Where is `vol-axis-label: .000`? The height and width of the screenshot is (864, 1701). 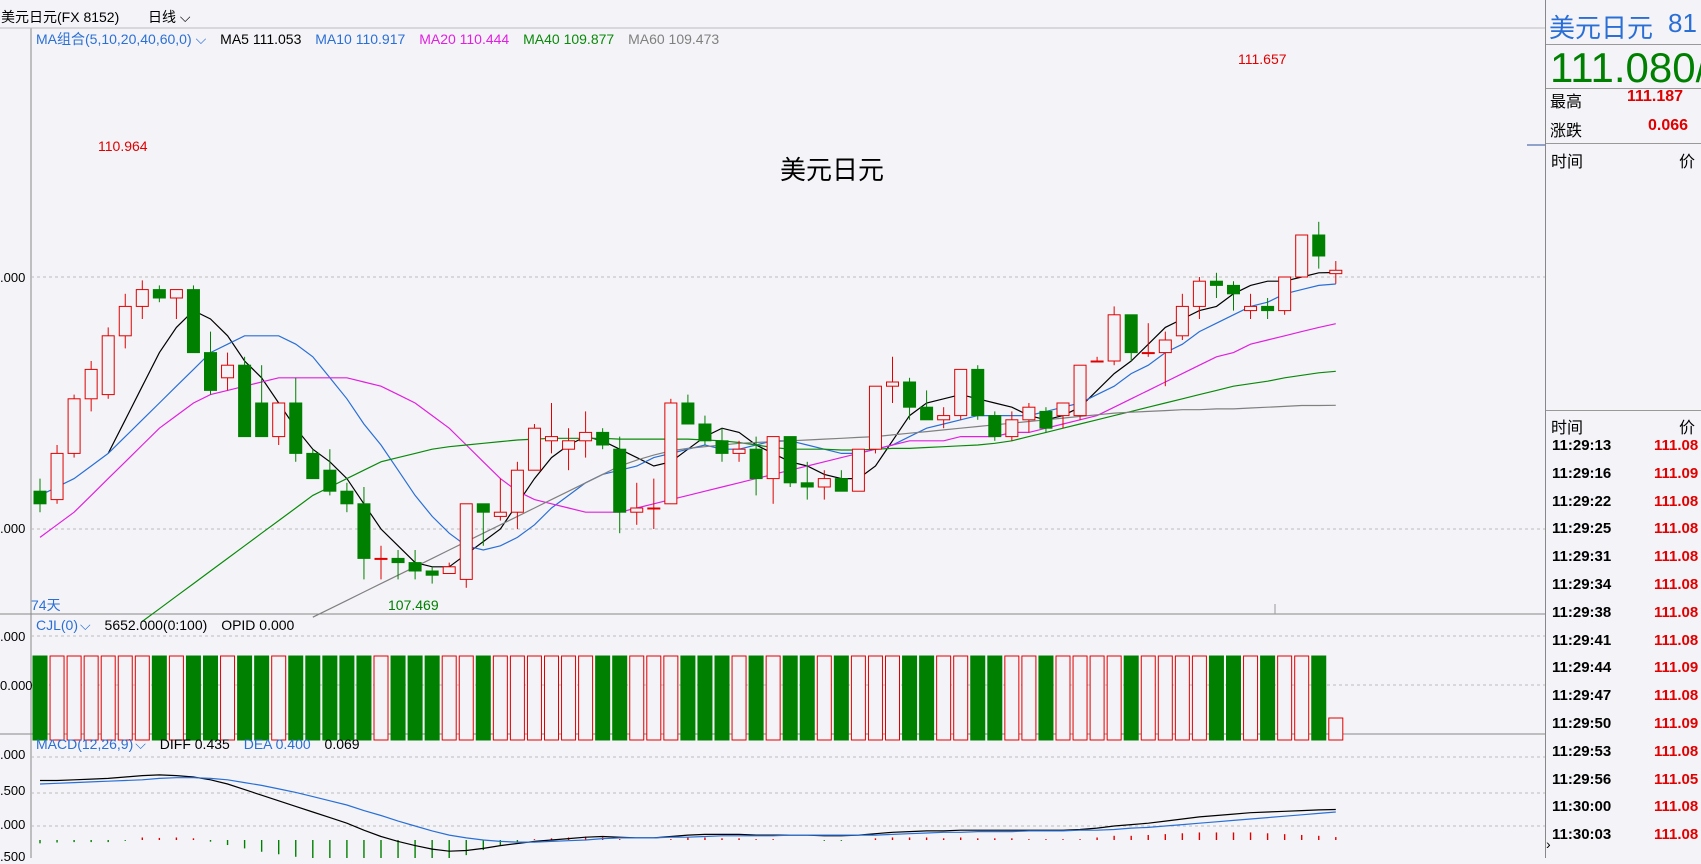
vol-axis-label: .000 is located at coordinates (13, 636).